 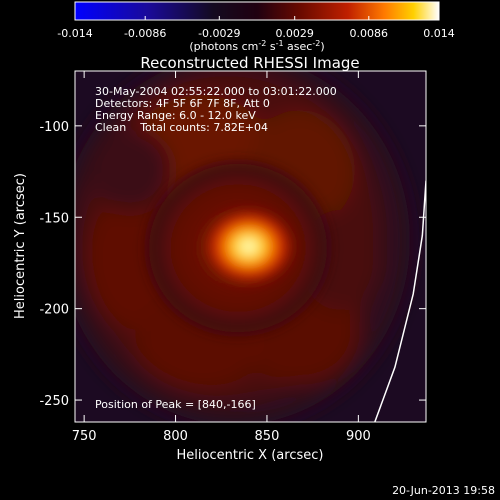 I want to click on colorbar-tick-label: -0.0086, so click(x=145, y=33).